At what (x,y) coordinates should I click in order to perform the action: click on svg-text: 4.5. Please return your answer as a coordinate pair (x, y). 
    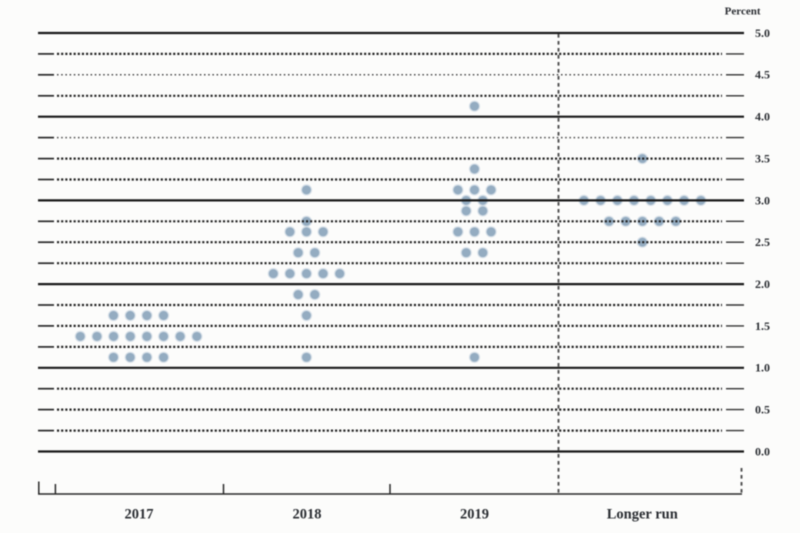
    Looking at the image, I should click on (762, 75).